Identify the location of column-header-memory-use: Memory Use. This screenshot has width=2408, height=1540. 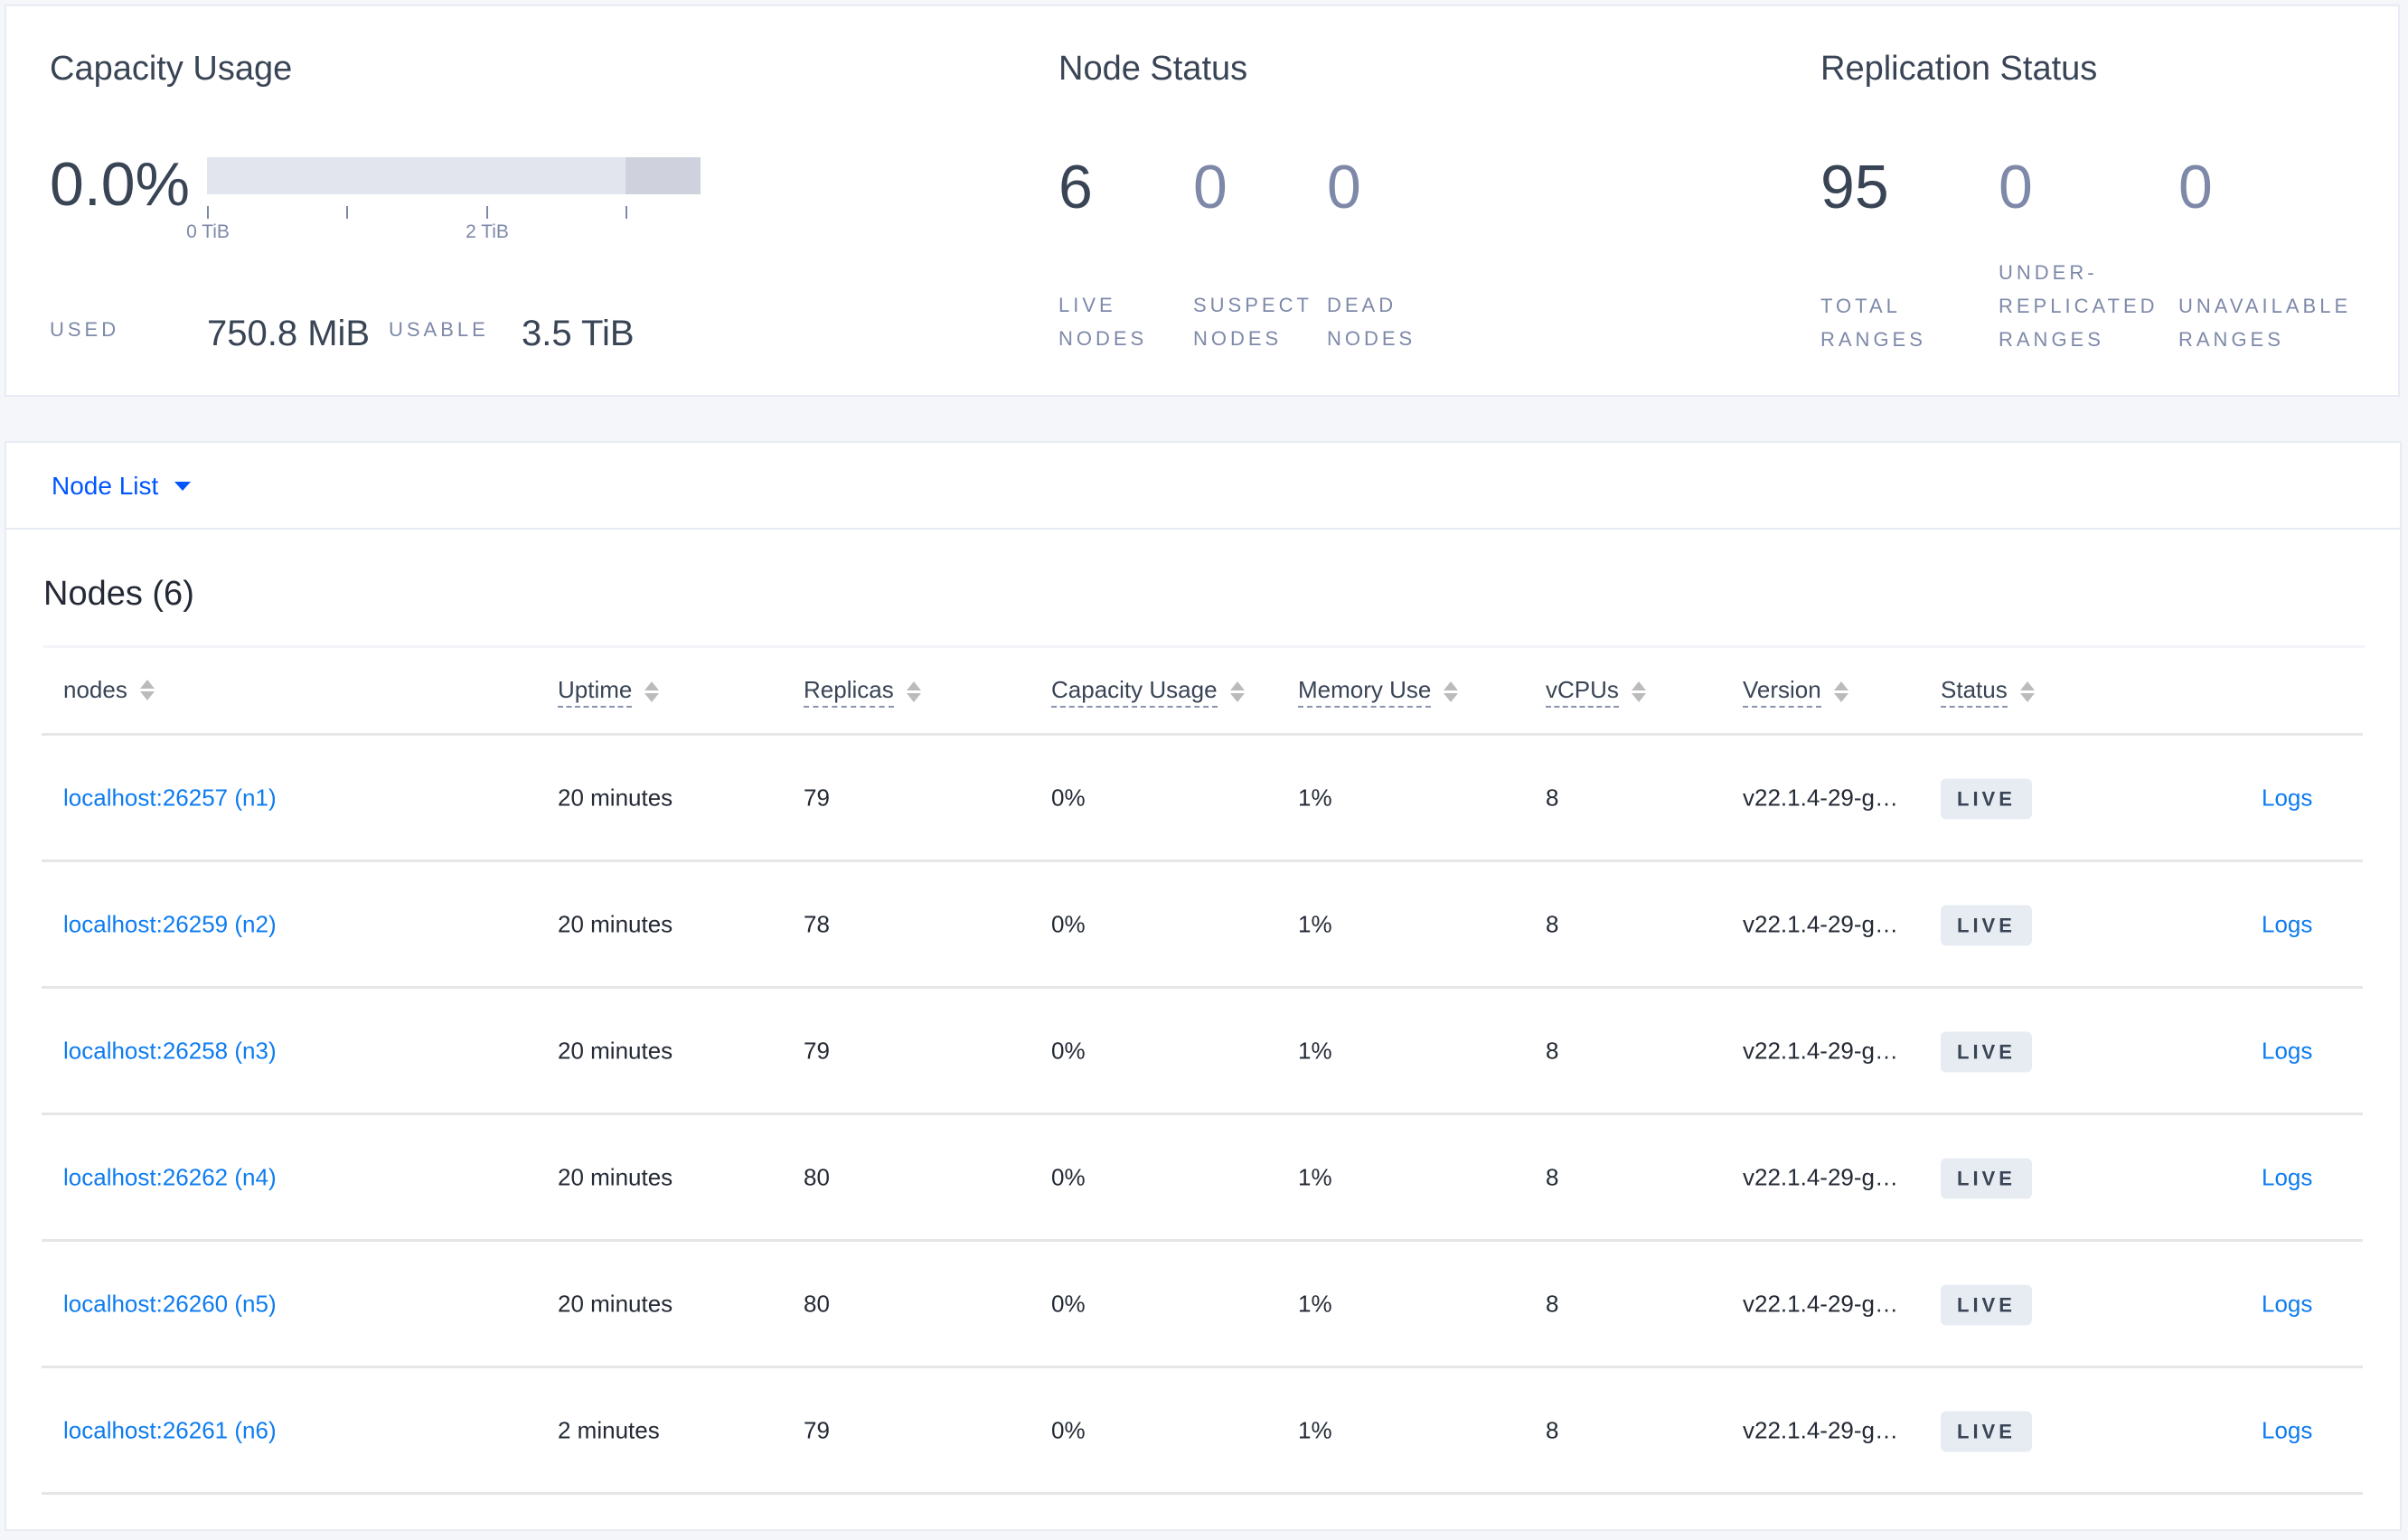
(1378, 692).